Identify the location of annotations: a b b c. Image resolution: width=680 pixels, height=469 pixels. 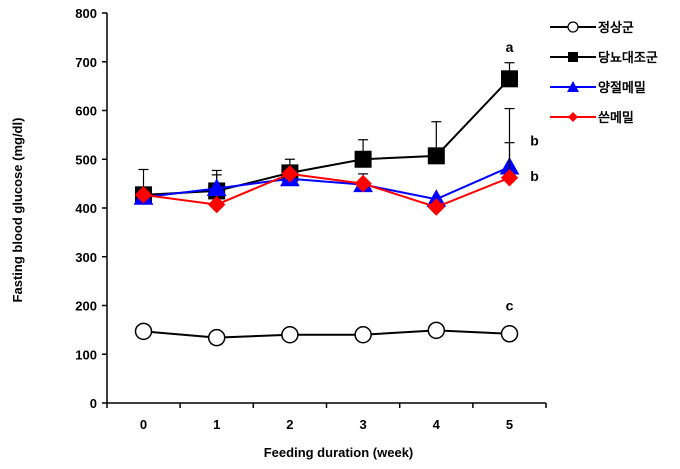
(522, 176).